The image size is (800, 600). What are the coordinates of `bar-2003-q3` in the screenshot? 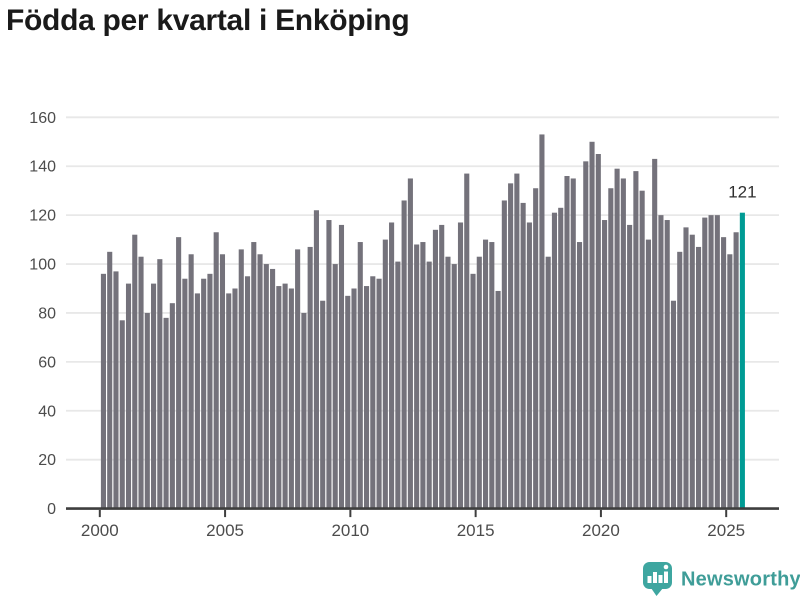 It's located at (191, 381).